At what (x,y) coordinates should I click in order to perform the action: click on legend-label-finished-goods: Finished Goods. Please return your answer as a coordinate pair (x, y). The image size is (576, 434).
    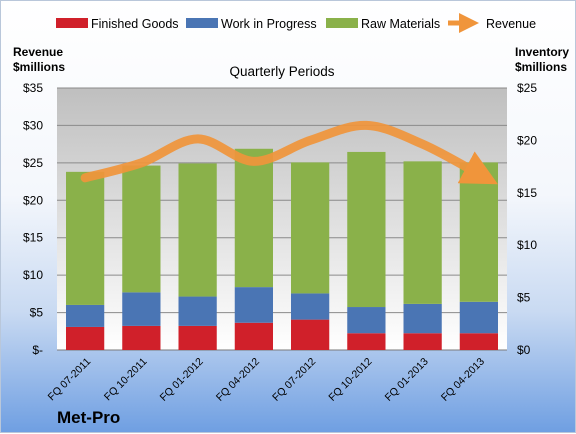
    Looking at the image, I should click on (135, 24).